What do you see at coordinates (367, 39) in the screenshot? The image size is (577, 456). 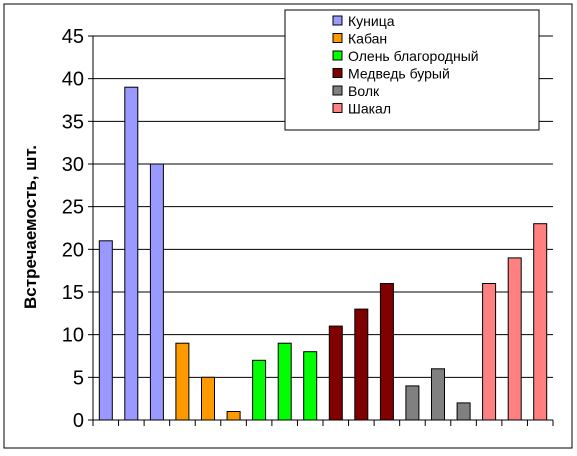 I see `legend-label: Кабан` at bounding box center [367, 39].